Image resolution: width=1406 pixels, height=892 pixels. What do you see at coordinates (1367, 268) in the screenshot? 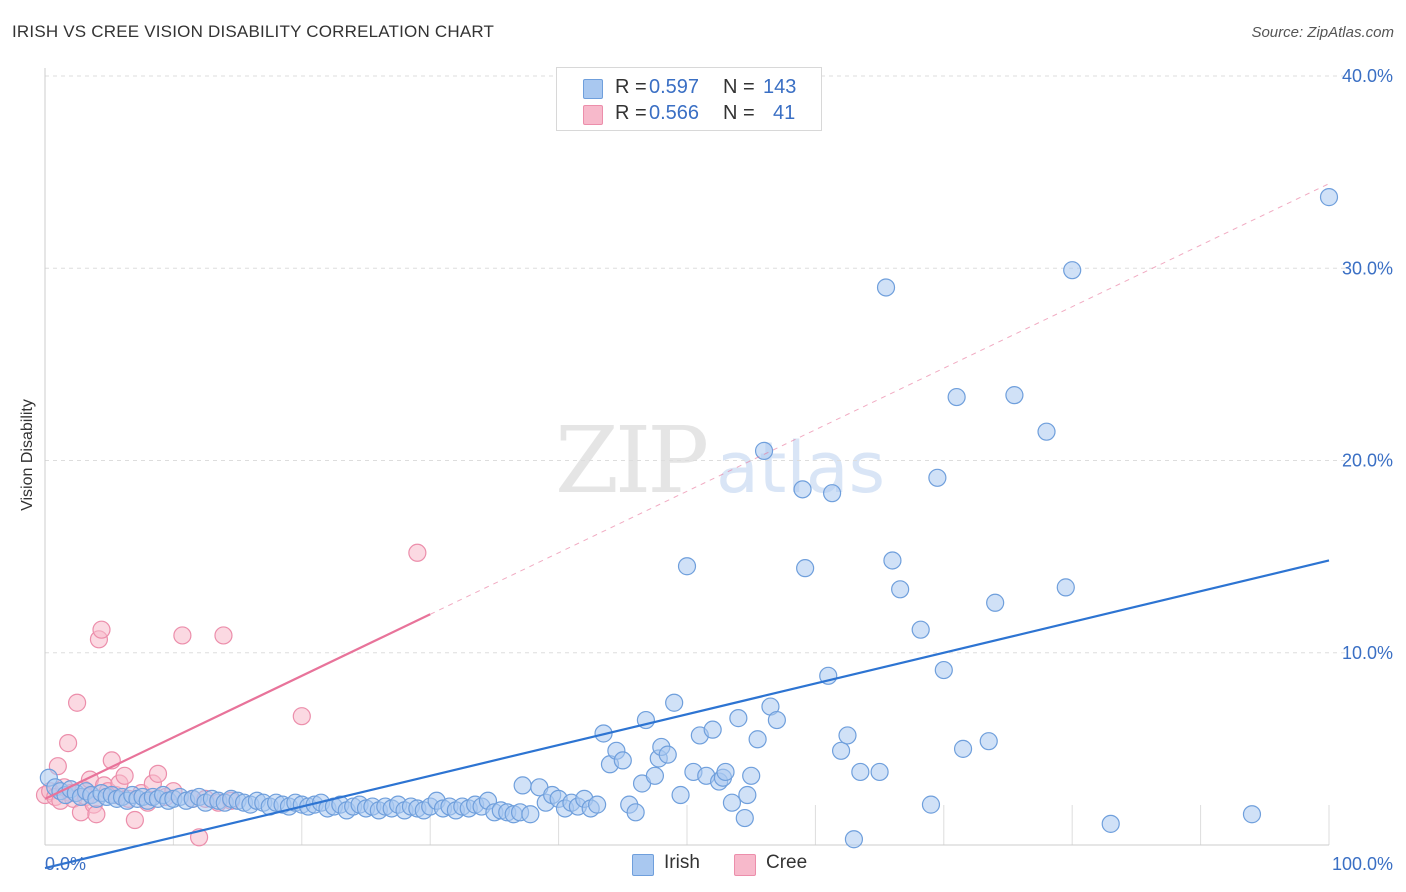
I see `y-tick-label-2: 30.0%` at bounding box center [1367, 268].